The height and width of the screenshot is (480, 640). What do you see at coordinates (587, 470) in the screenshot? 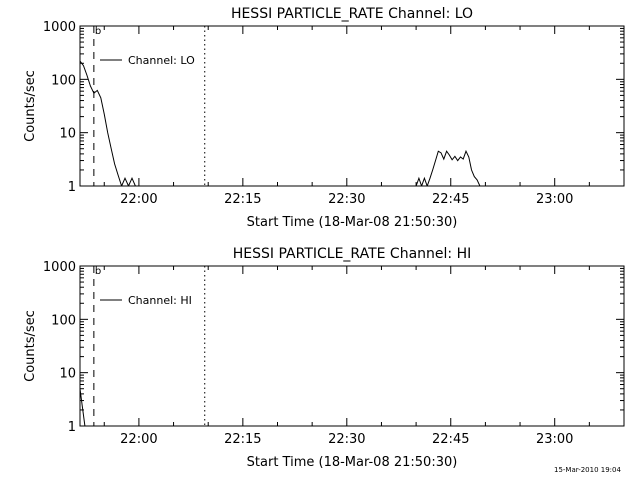
I see `timestamp-footer: 15-Mar-2010 19:04` at bounding box center [587, 470].